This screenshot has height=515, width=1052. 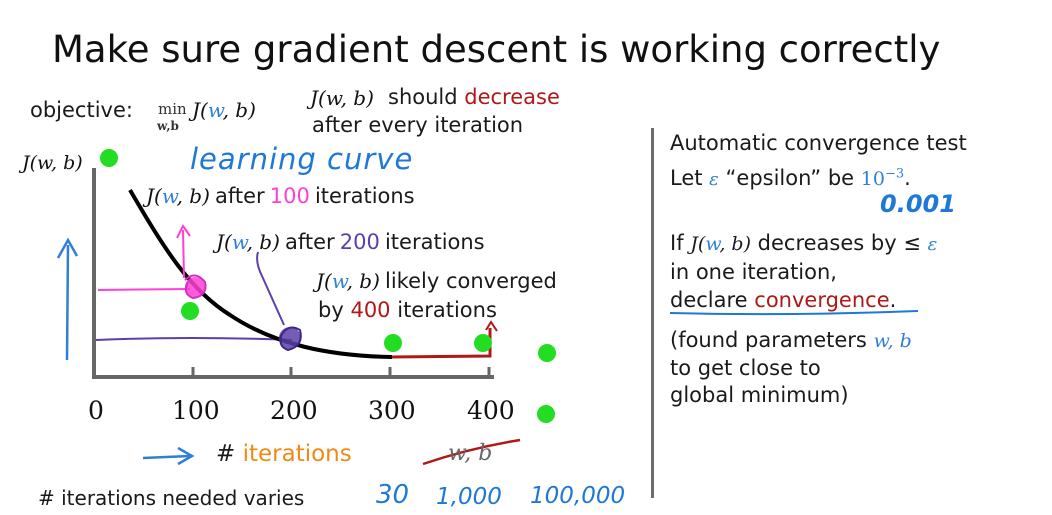 What do you see at coordinates (436, 281) in the screenshot?
I see `annotation-converged-line1: J(w, b) likely converged` at bounding box center [436, 281].